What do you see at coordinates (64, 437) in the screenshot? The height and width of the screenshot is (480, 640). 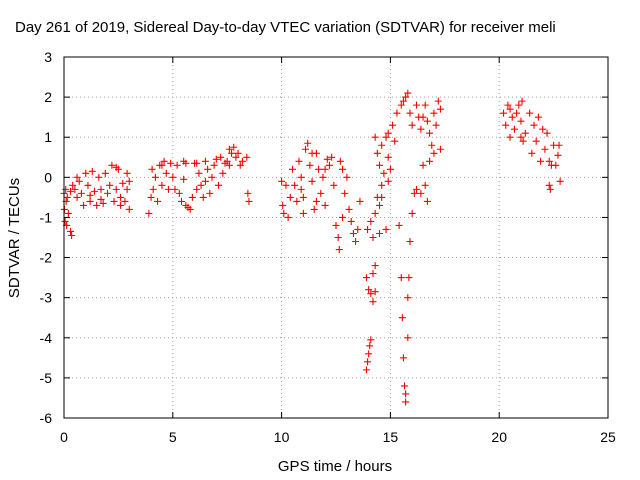 I see `x-tick-label: 0` at bounding box center [64, 437].